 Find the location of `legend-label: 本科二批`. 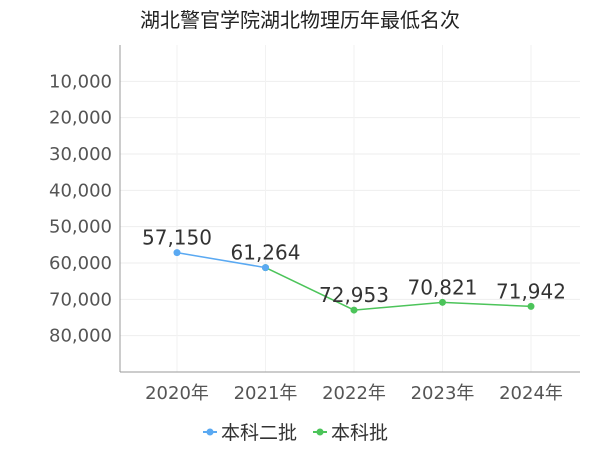

legend-label: 本科二批 is located at coordinates (259, 433).